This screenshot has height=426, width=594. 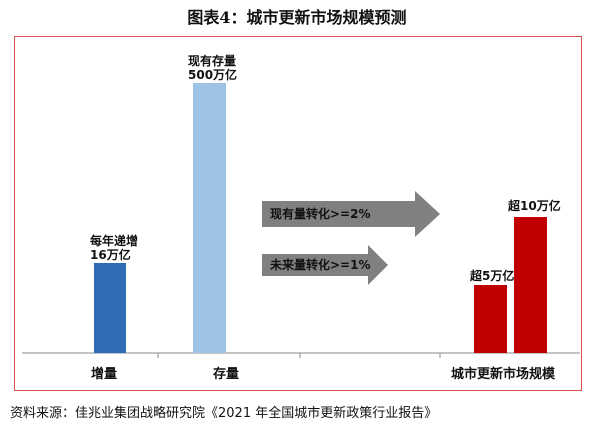 I want to click on arrow-future-conversion-label: 未来量转化>=1%, so click(x=319, y=264).